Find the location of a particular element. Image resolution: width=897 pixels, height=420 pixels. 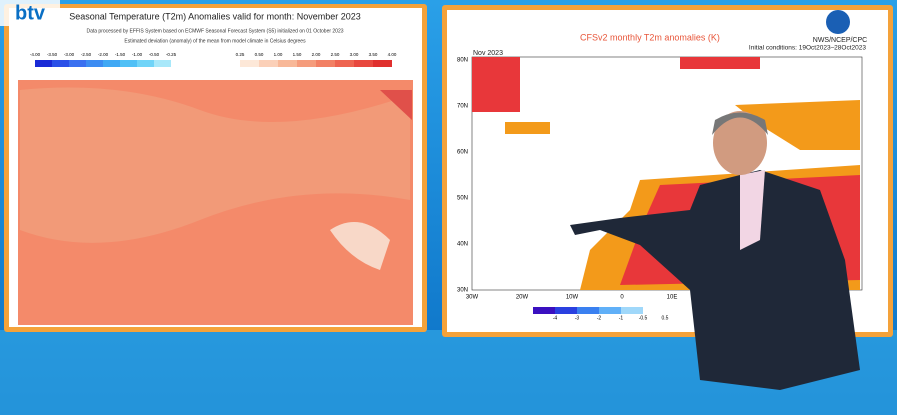

colorbar-label: 0.5 is located at coordinates (665, 318).